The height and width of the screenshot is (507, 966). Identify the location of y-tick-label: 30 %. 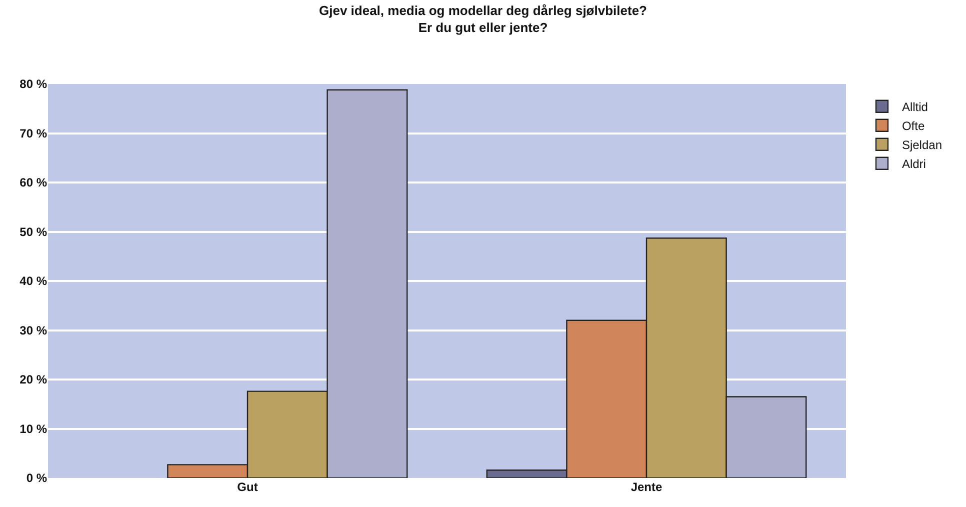
(34, 330).